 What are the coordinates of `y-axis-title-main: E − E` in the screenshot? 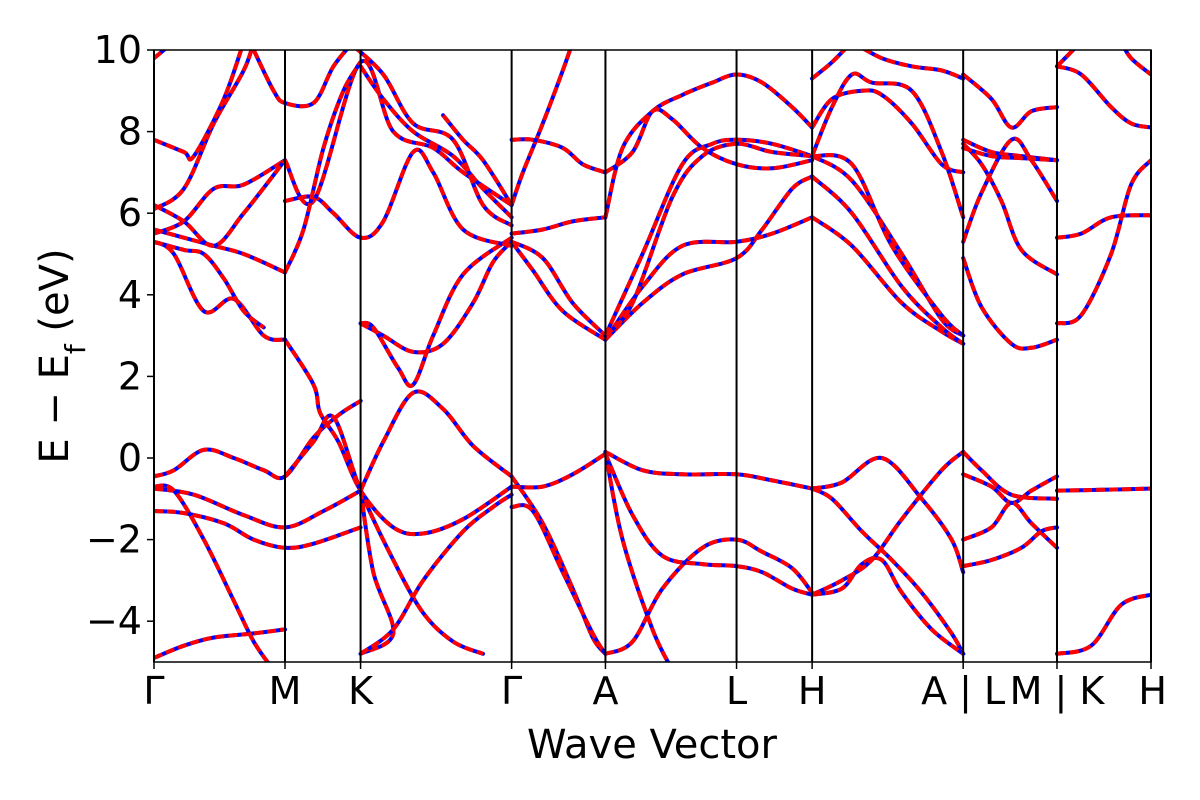 It's located at (55, 409).